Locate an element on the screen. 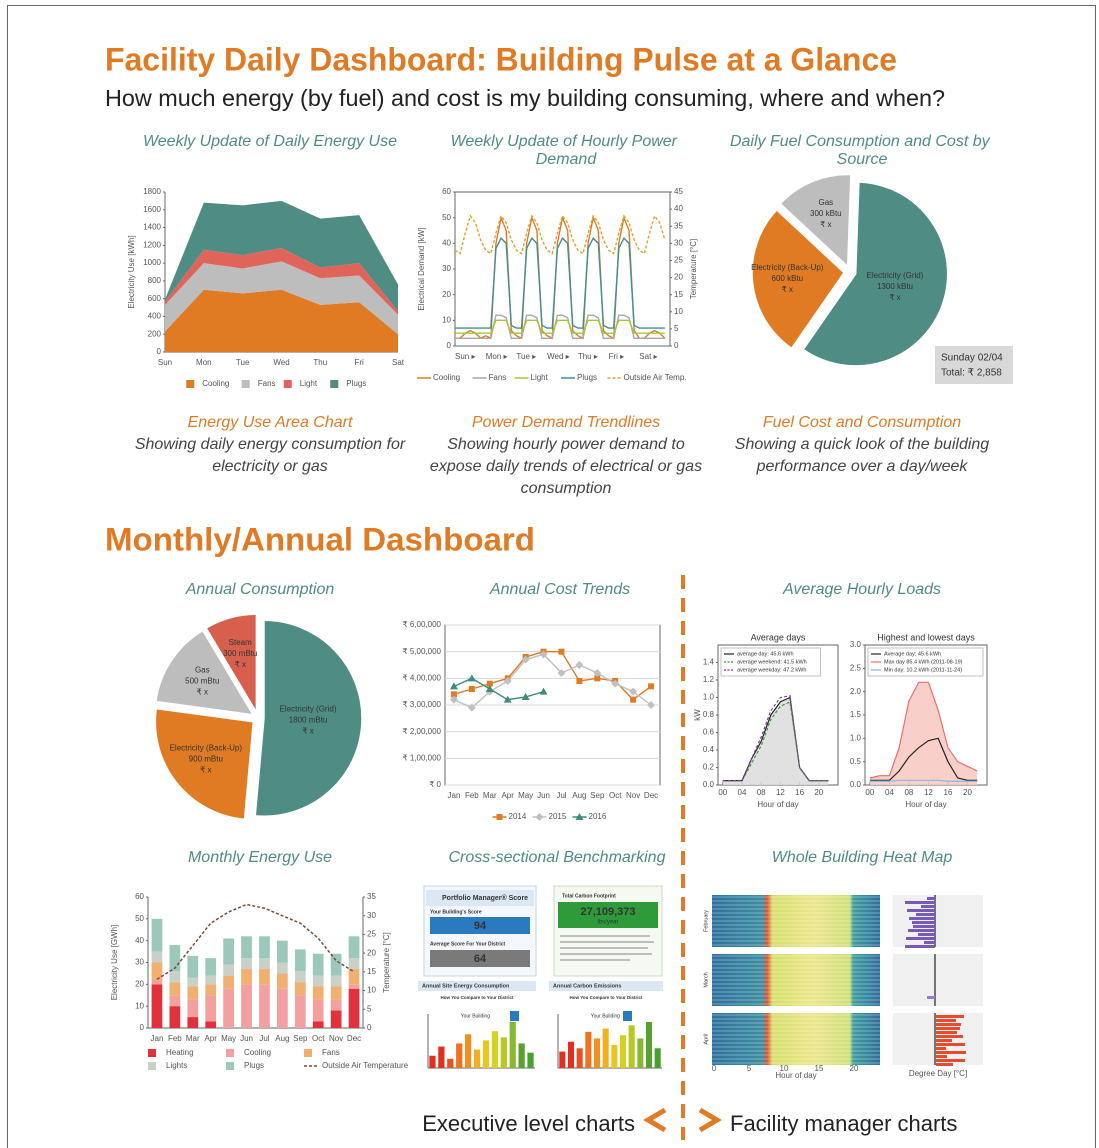 This screenshot has height=1148, width=1099. chart-title: Weekly Update of Hourly Power Demand is located at coordinates (566, 150).